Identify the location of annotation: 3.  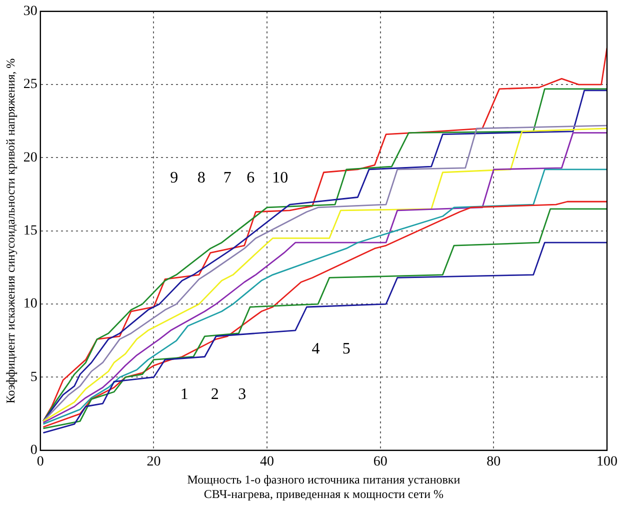
(242, 394).